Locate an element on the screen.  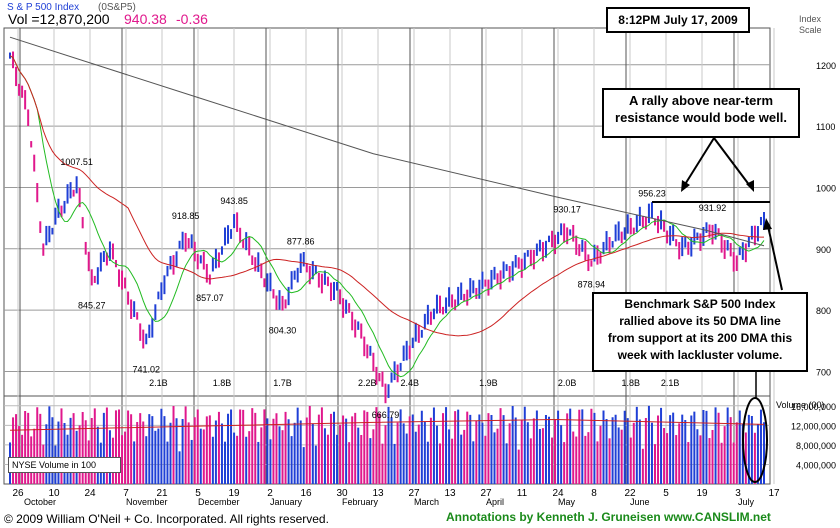
volume-readout: Vol =12,870,200 is located at coordinates (59, 19).